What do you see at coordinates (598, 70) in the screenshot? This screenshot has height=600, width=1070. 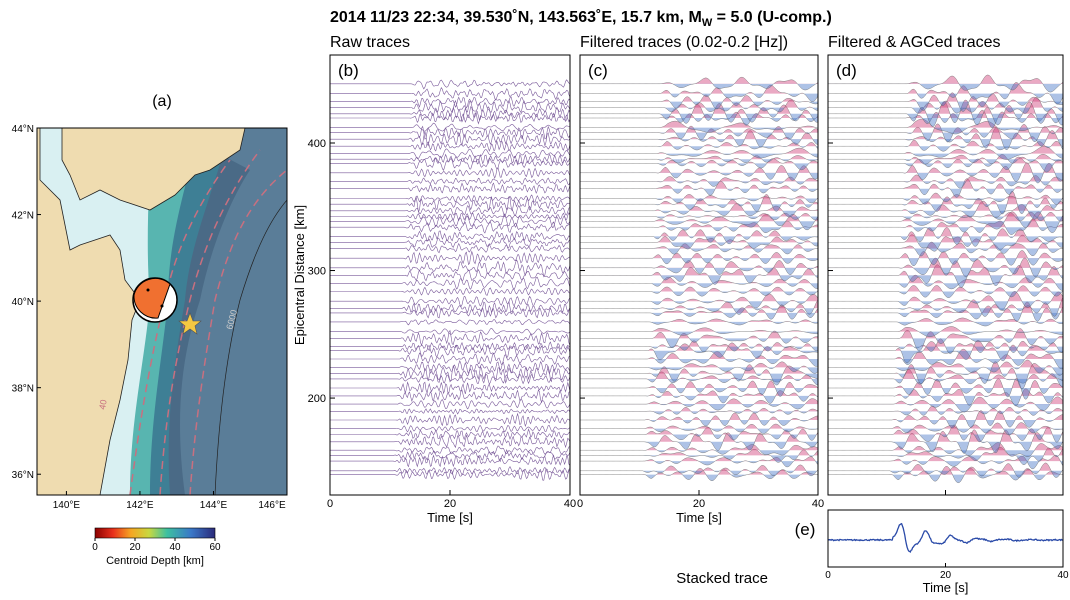 I see `panel-label: (c)` at bounding box center [598, 70].